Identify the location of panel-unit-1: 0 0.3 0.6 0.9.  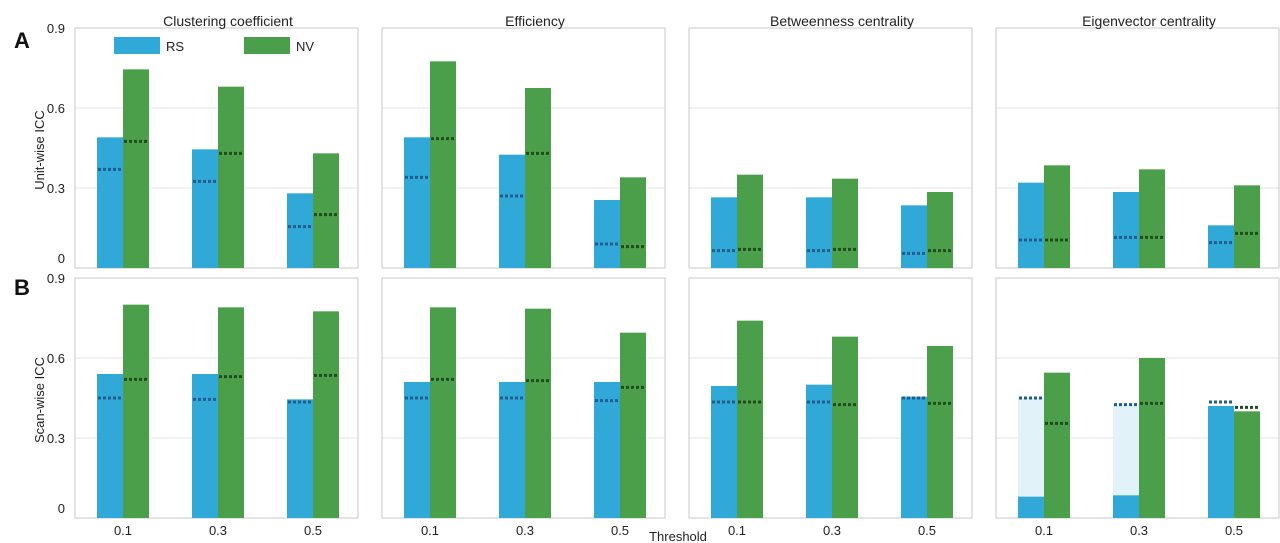
(203, 145).